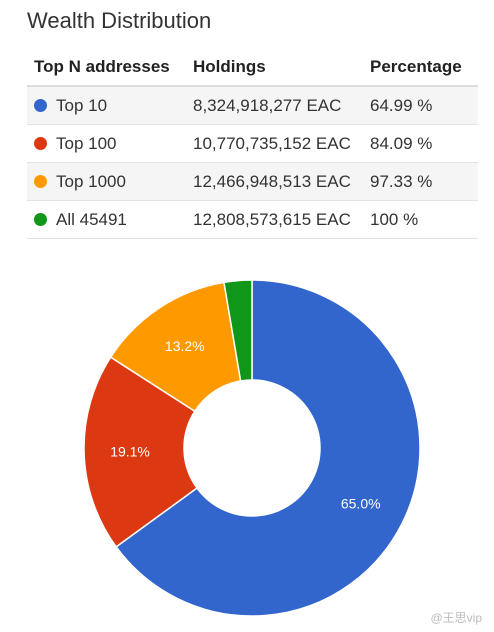  Describe the element at coordinates (185, 346) in the screenshot. I see `slice-label: 13.2%` at that location.